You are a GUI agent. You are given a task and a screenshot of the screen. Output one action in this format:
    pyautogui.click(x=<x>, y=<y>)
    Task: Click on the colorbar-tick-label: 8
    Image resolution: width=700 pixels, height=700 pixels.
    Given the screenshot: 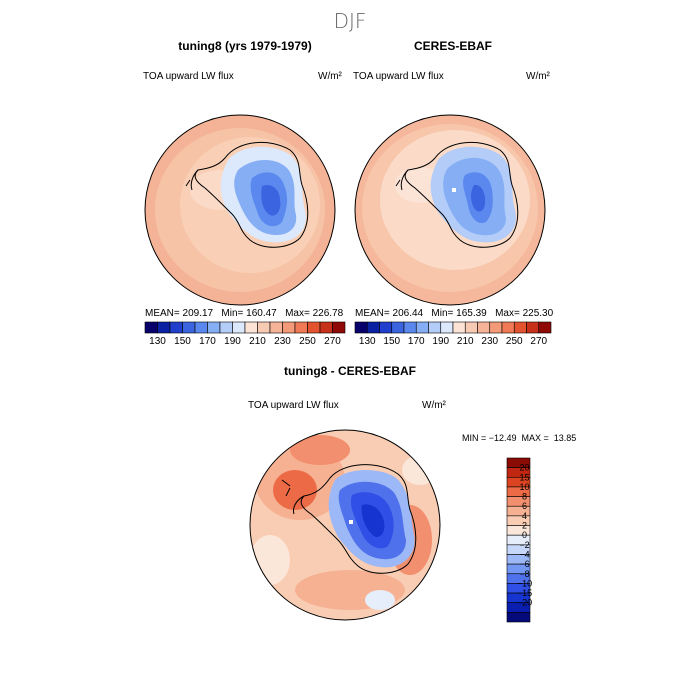 What is the action you would take?
    pyautogui.click(x=524, y=497)
    